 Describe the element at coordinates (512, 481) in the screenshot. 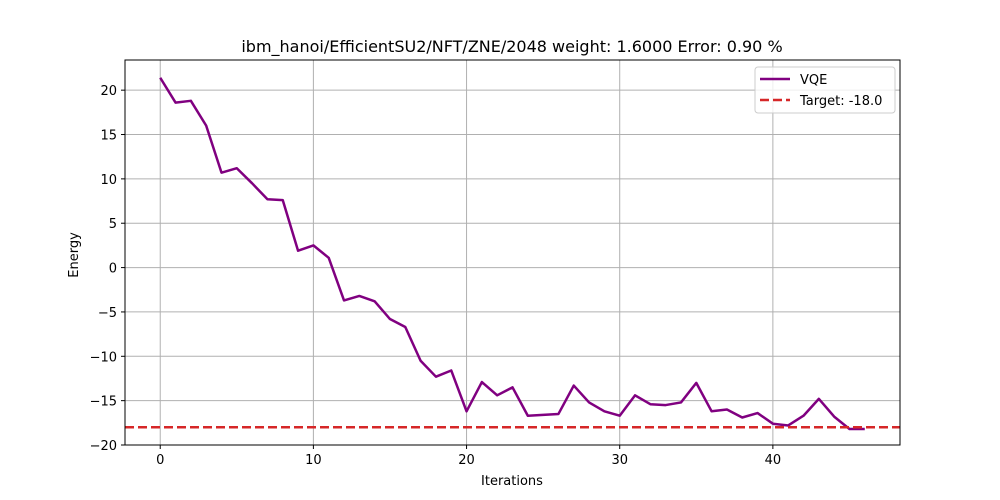

I see `x-axis-label: Iterations` at that location.